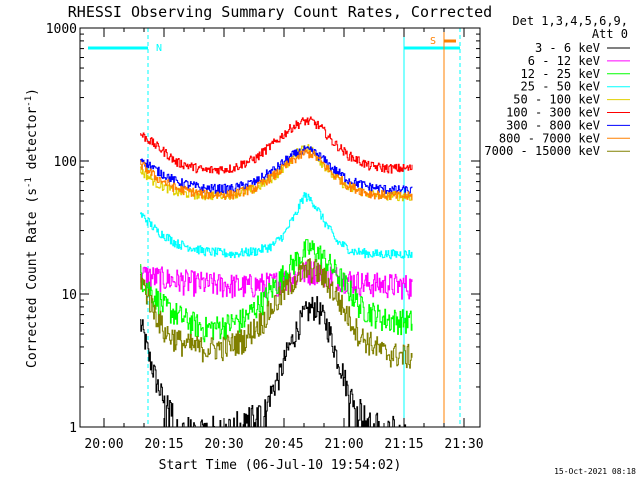  Describe the element at coordinates (61, 29) in the screenshot. I see `y-tick-label: 1000` at that location.